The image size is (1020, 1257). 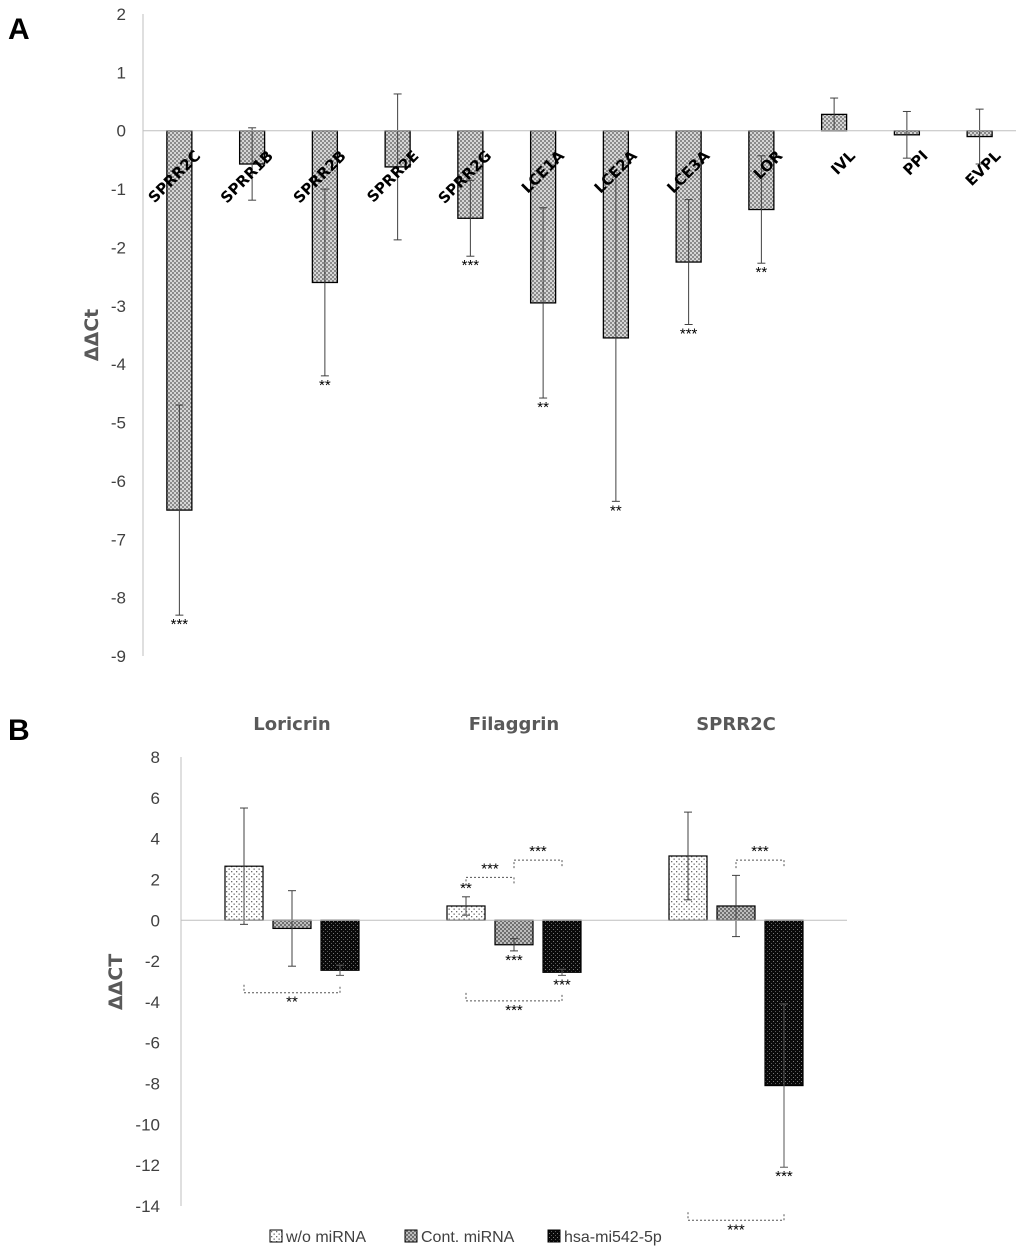 What do you see at coordinates (325, 1237) in the screenshot?
I see `legend-label-w-o-mirna: w/o miRNA` at bounding box center [325, 1237].